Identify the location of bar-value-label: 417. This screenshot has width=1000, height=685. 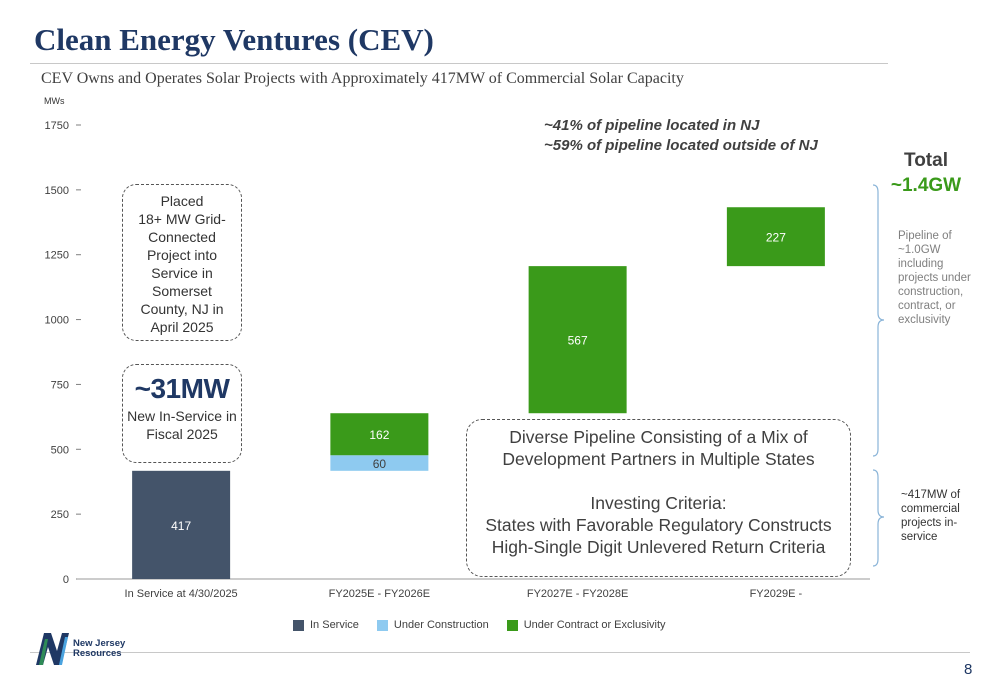
(181, 526).